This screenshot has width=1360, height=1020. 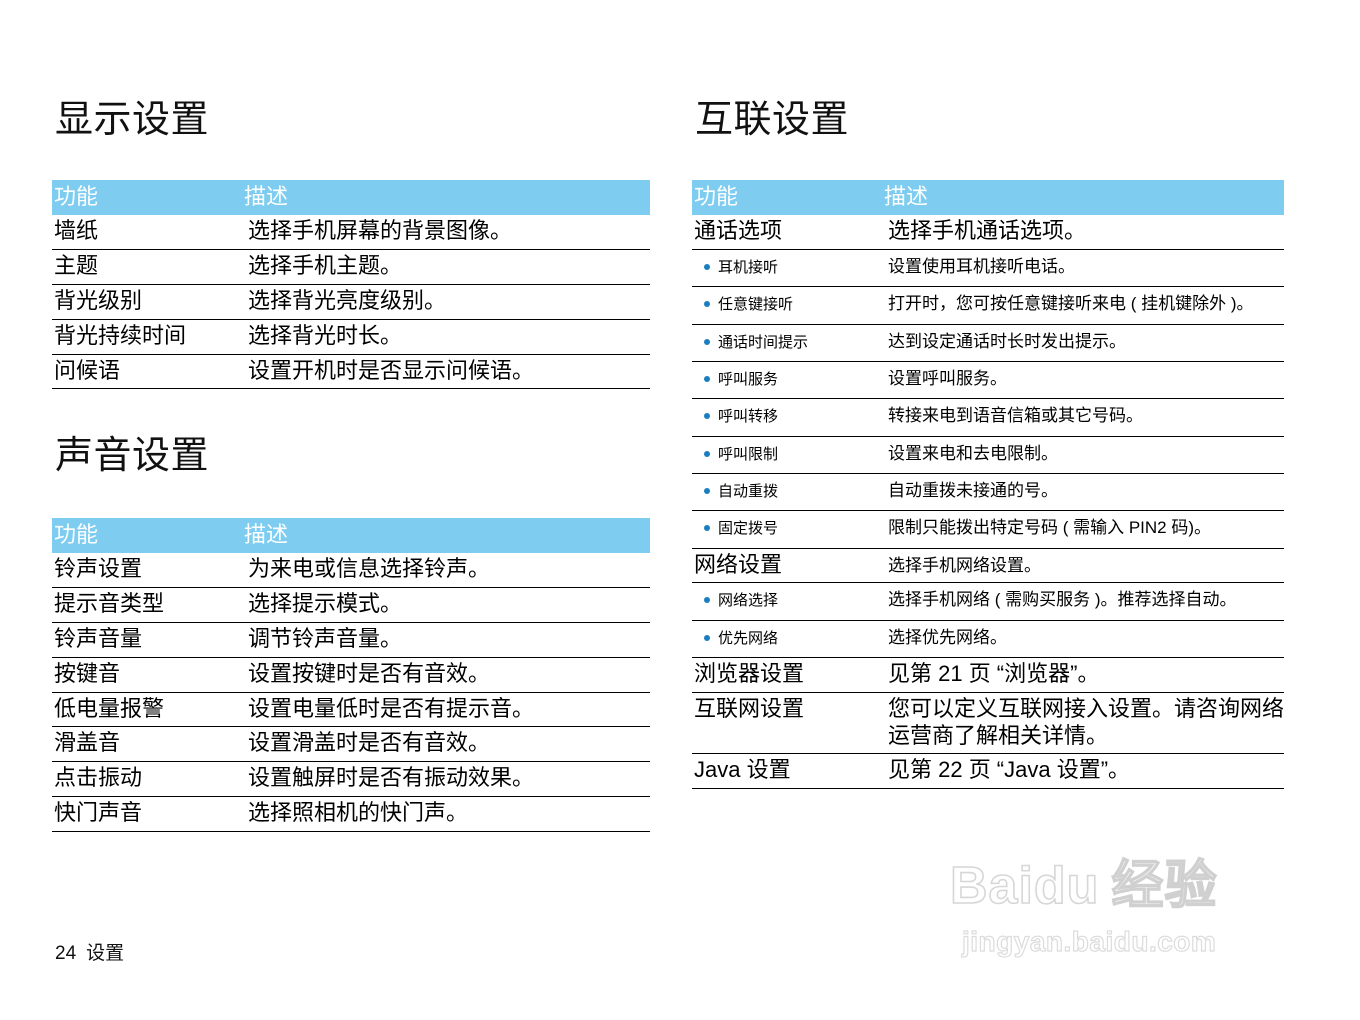 What do you see at coordinates (787, 639) in the screenshot?
I see `row-function-label: 优先网络` at bounding box center [787, 639].